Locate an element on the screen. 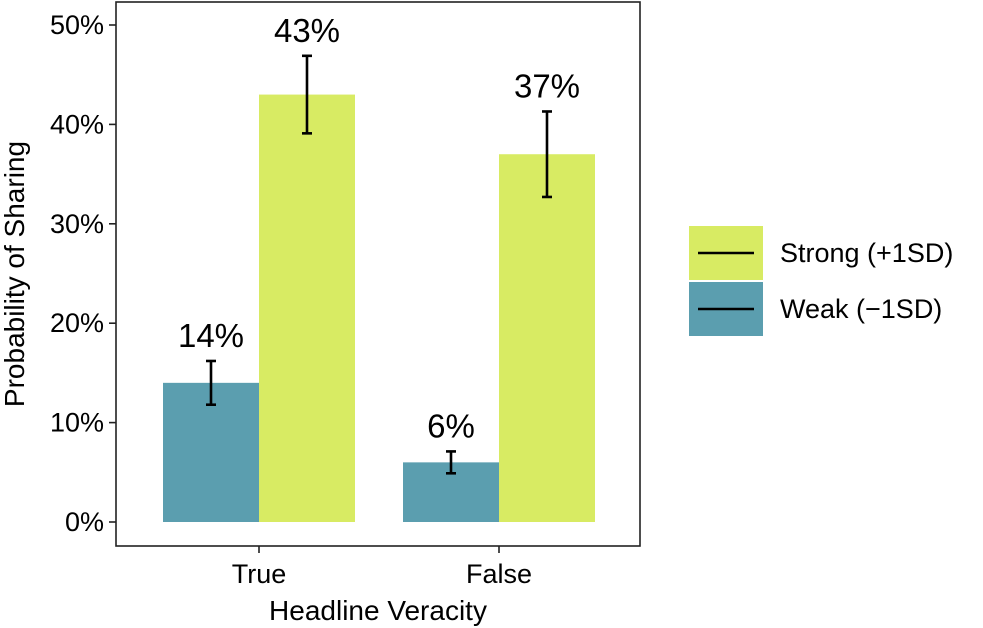  y-tick-label: 50% is located at coordinates (77, 25).